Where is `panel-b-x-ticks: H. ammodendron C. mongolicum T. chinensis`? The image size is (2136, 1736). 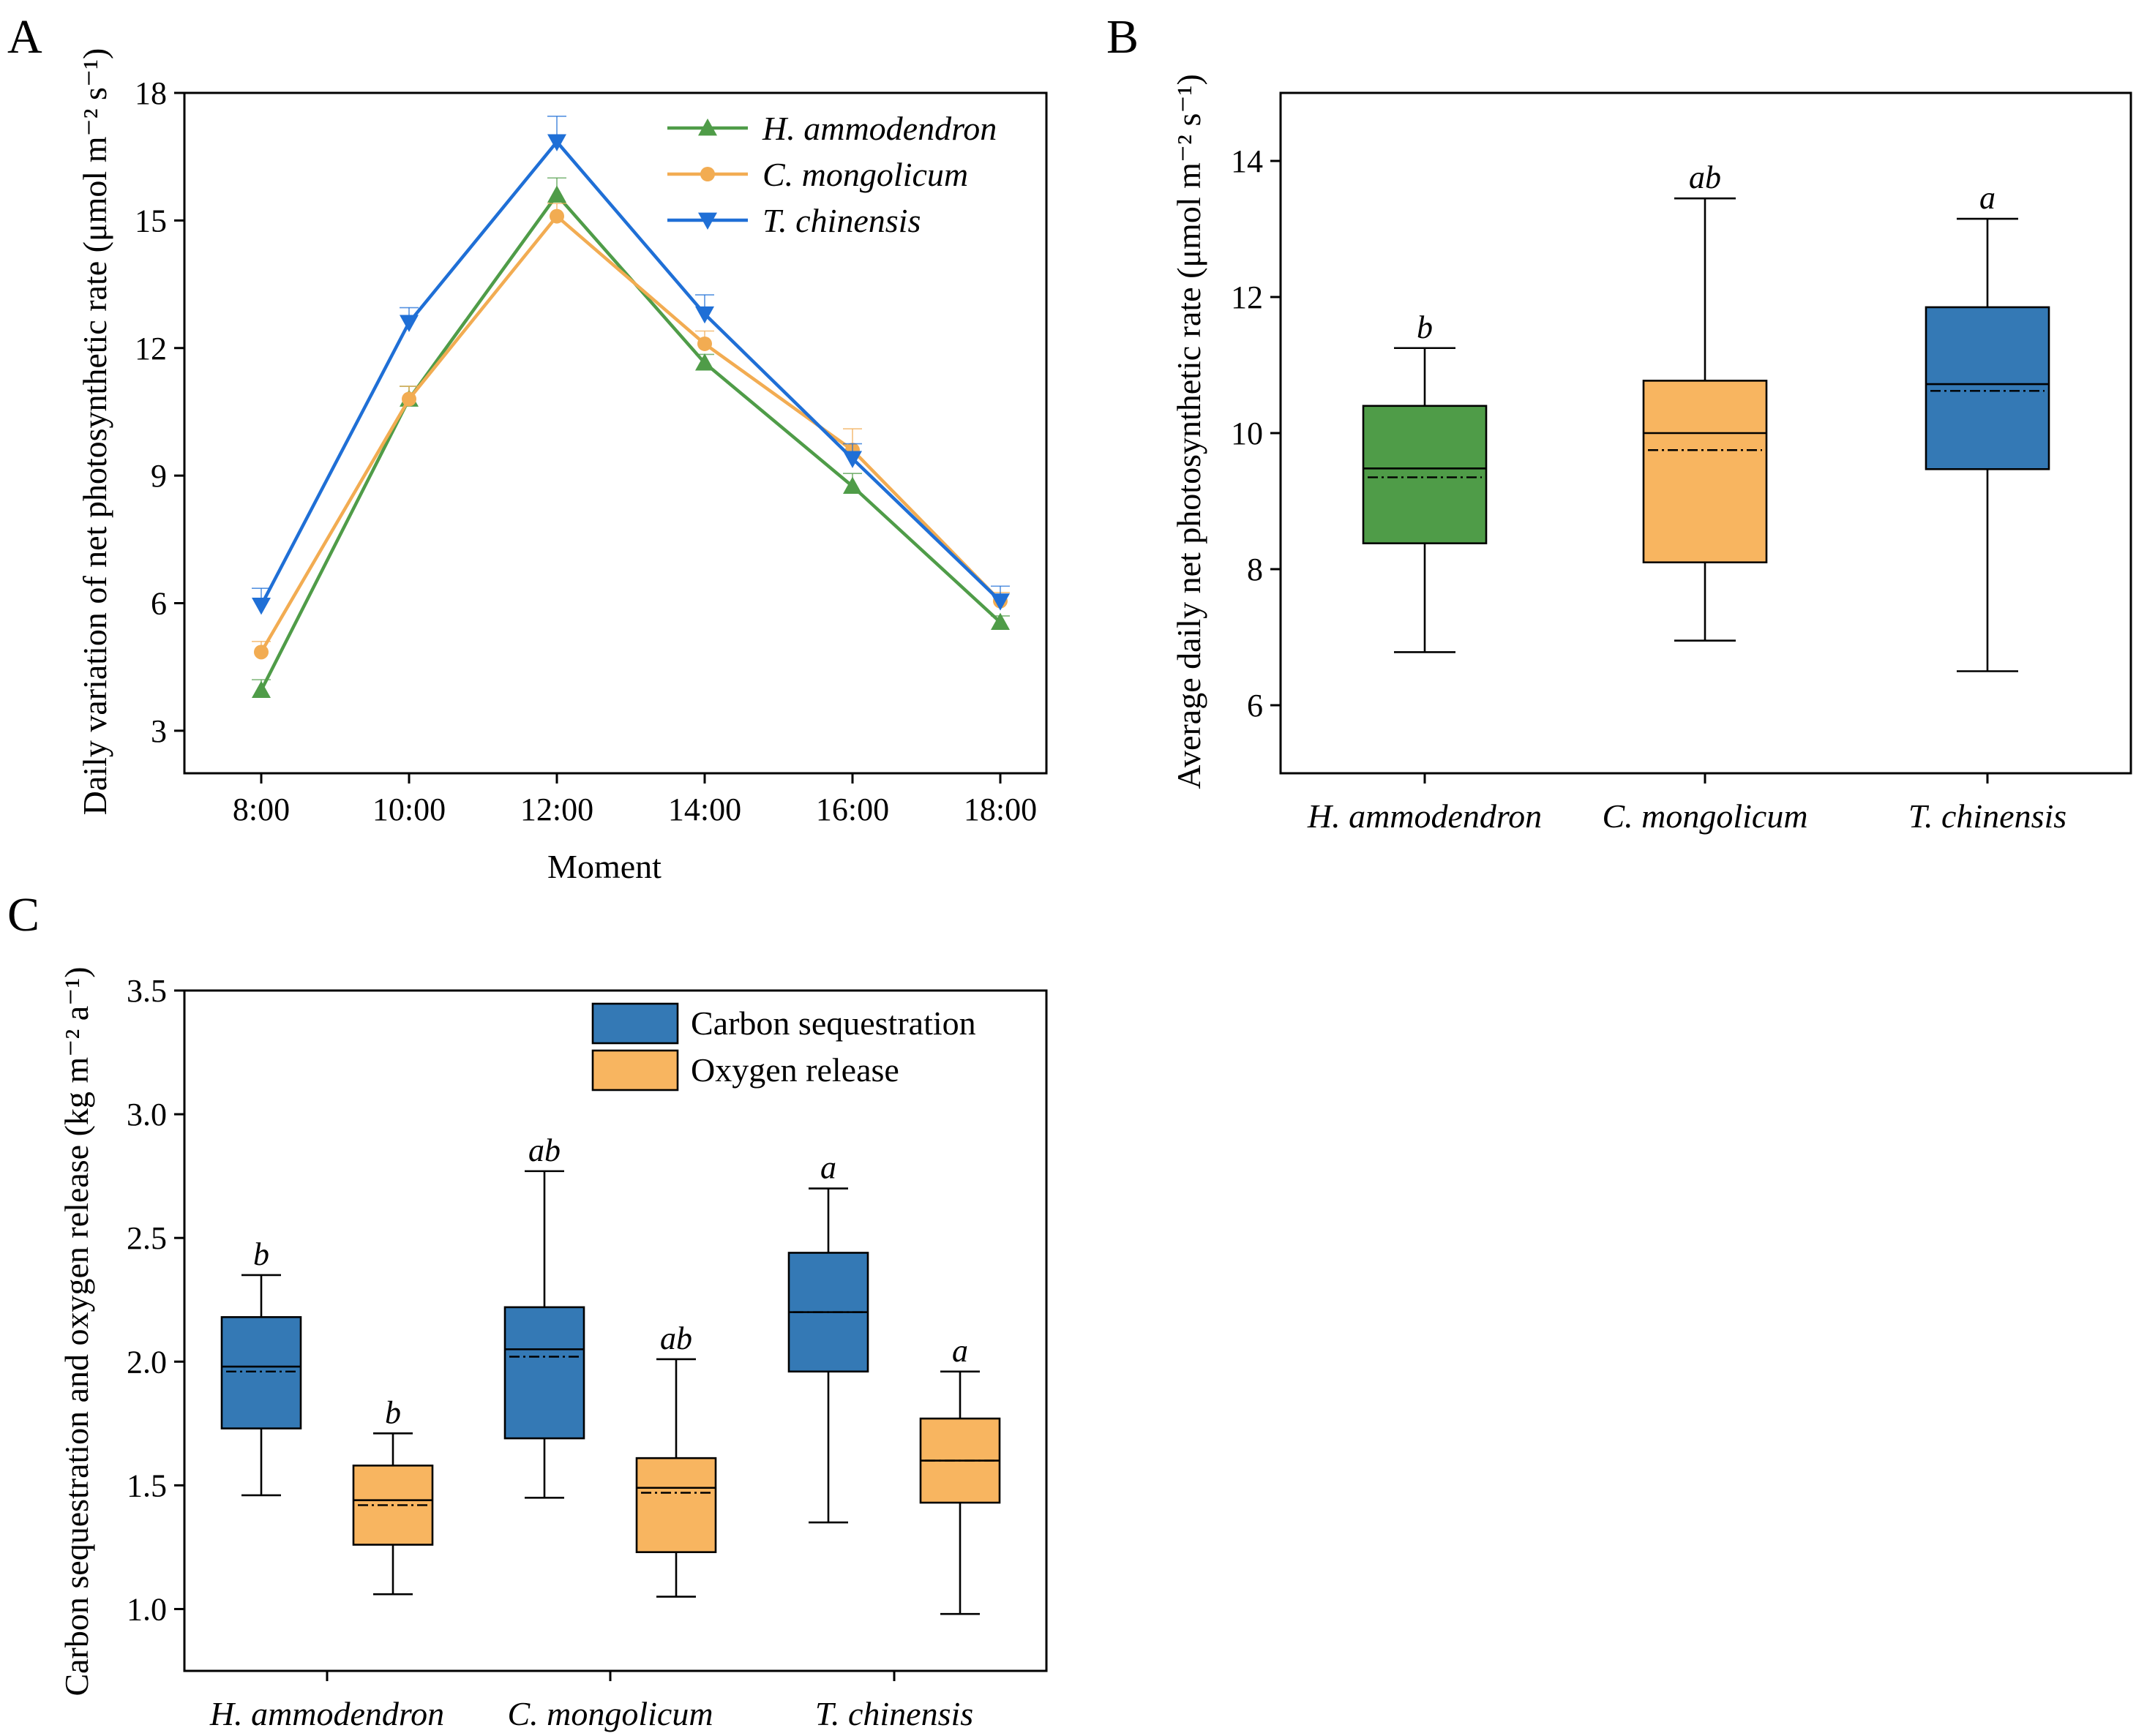
panel-b-x-ticks: H. ammodendron C. mongolicum T. chinensis is located at coordinates (1686, 804).